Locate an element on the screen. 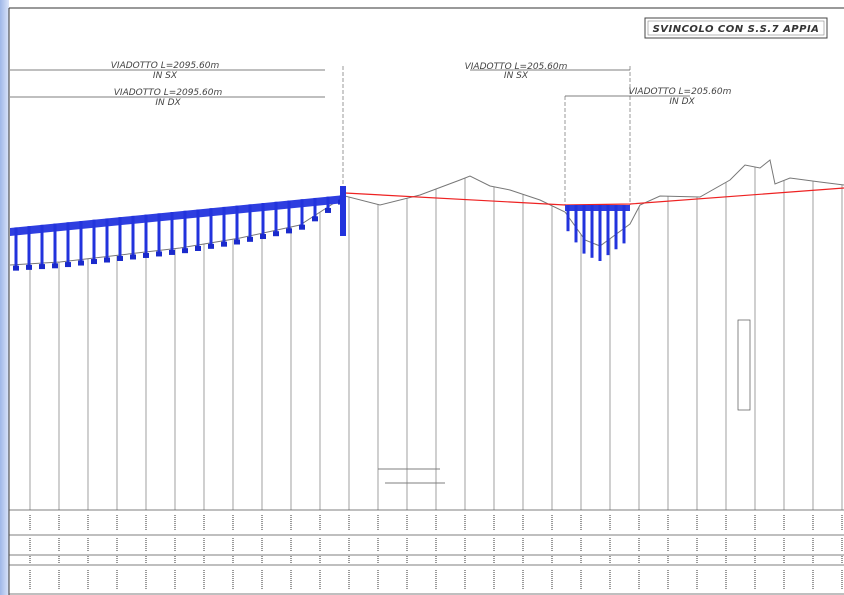 The image size is (844, 595). grade-line is located at coordinates (594, 196).